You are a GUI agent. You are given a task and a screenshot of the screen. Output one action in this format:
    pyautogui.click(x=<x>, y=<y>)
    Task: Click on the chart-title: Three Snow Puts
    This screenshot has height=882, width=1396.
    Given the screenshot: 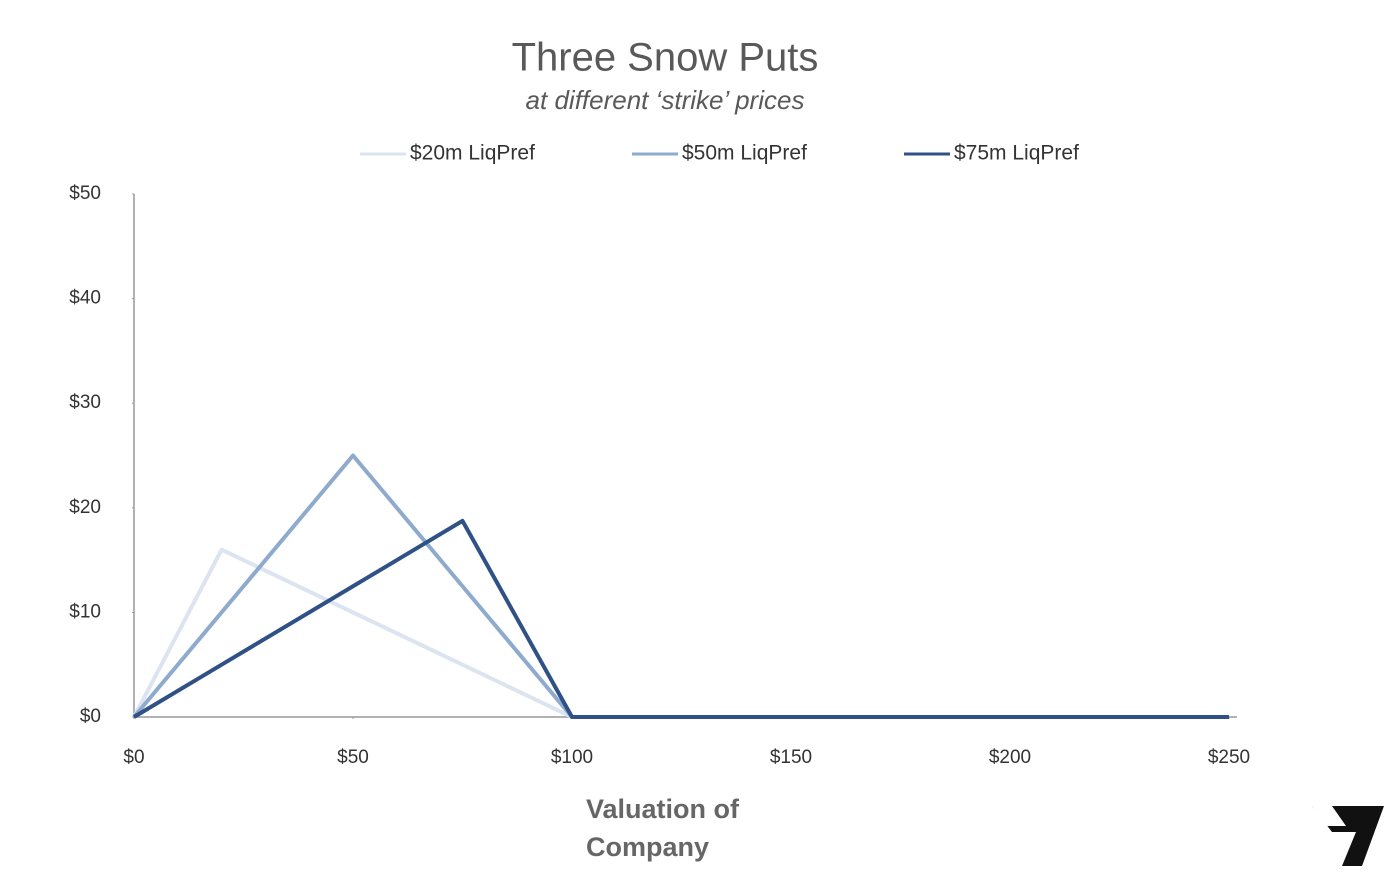 What is the action you would take?
    pyautogui.click(x=665, y=58)
    